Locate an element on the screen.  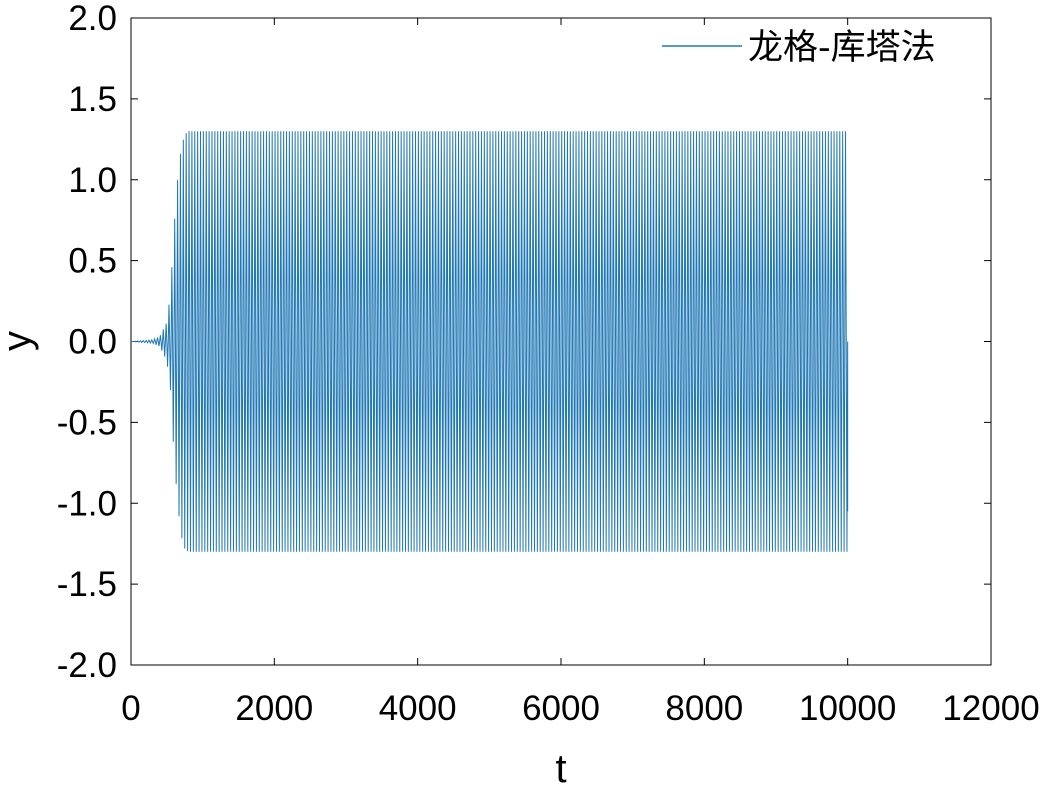
x-tick-label: 10000 is located at coordinates (847, 708).